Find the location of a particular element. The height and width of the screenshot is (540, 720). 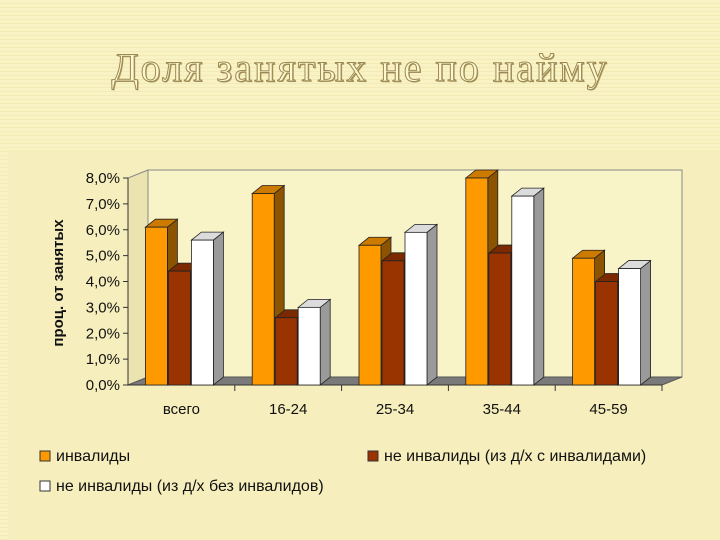

x-tick-label: 16-24 is located at coordinates (288, 409).